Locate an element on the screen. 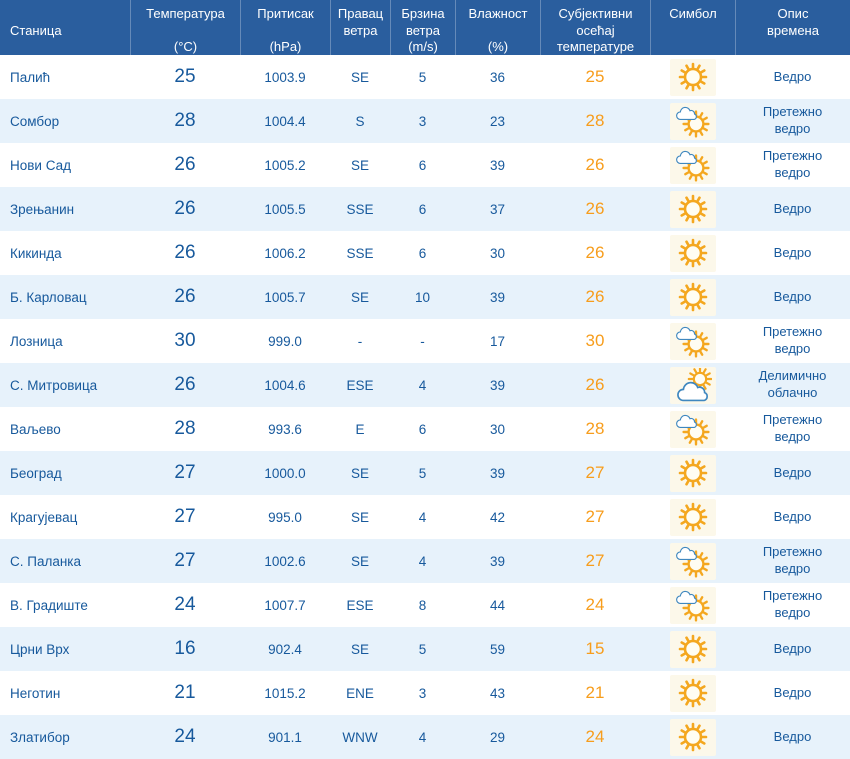 The width and height of the screenshot is (850, 759). wind-speed-value: 10 is located at coordinates (422, 297).